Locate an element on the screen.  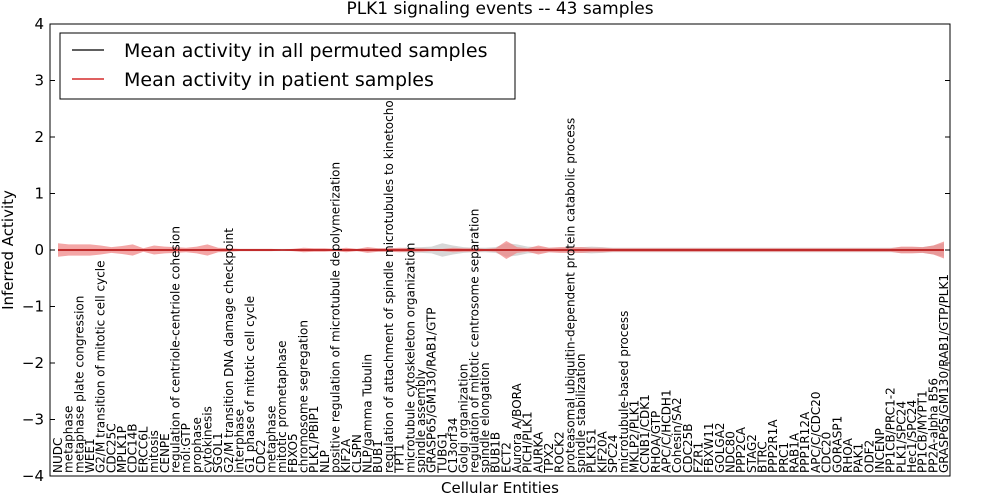
x-tick-label-c13orf34: C13orf34 is located at coordinates (453, 445).